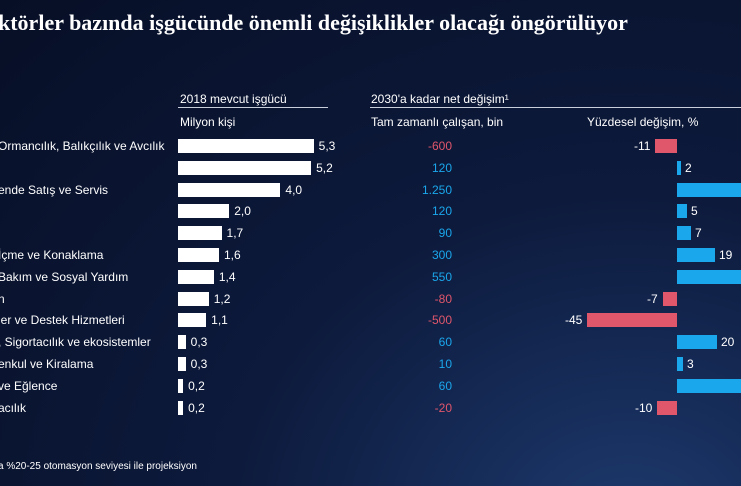  What do you see at coordinates (232, 255) in the screenshot?
I see `workforce-value: 1,6` at bounding box center [232, 255].